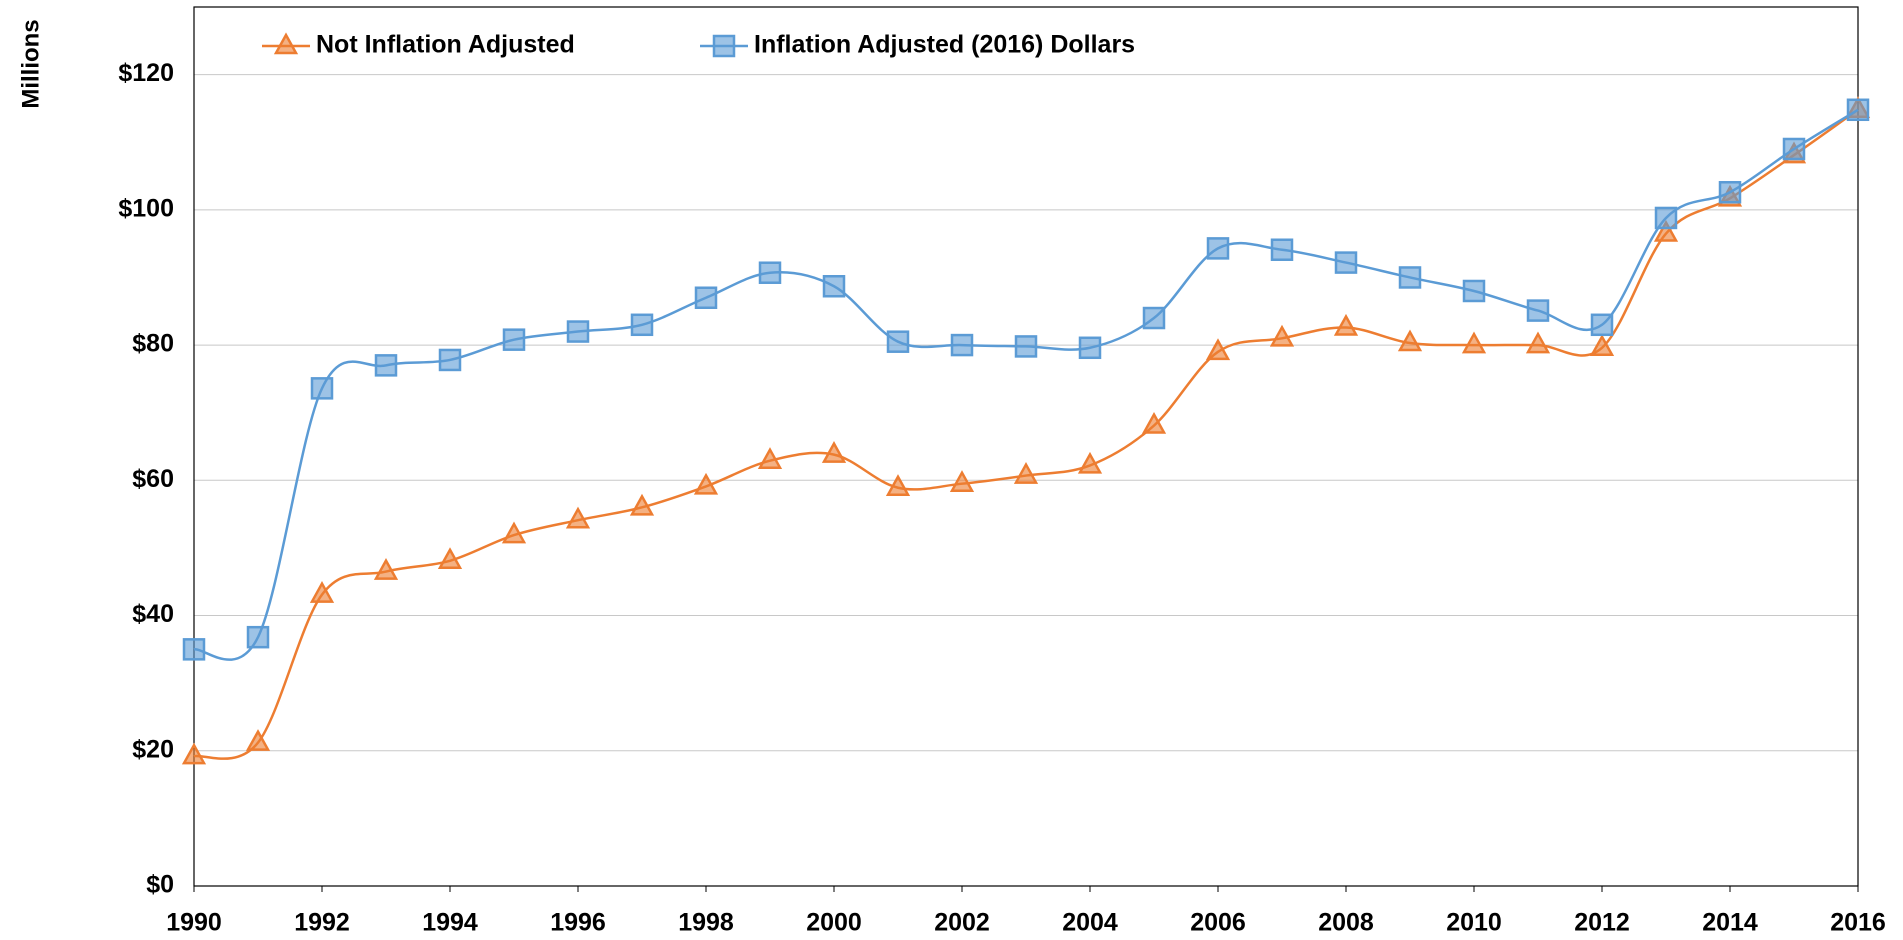 This screenshot has height=940, width=1903. Describe the element at coordinates (322, 923) in the screenshot. I see `x-tick-label: 1992` at that location.